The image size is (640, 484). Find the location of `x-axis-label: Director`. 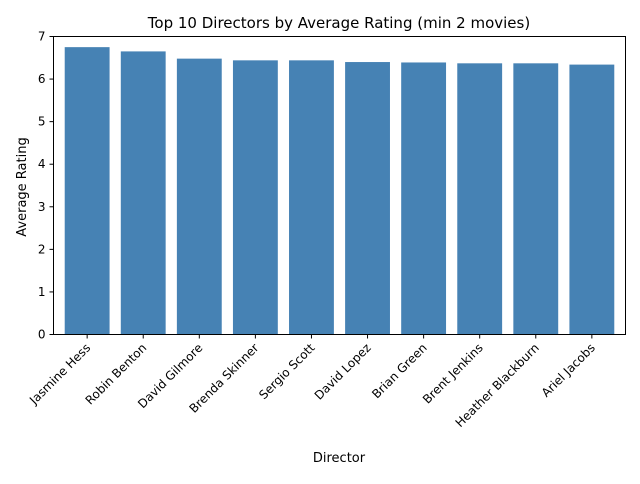

x-axis-label: Director is located at coordinates (339, 458).